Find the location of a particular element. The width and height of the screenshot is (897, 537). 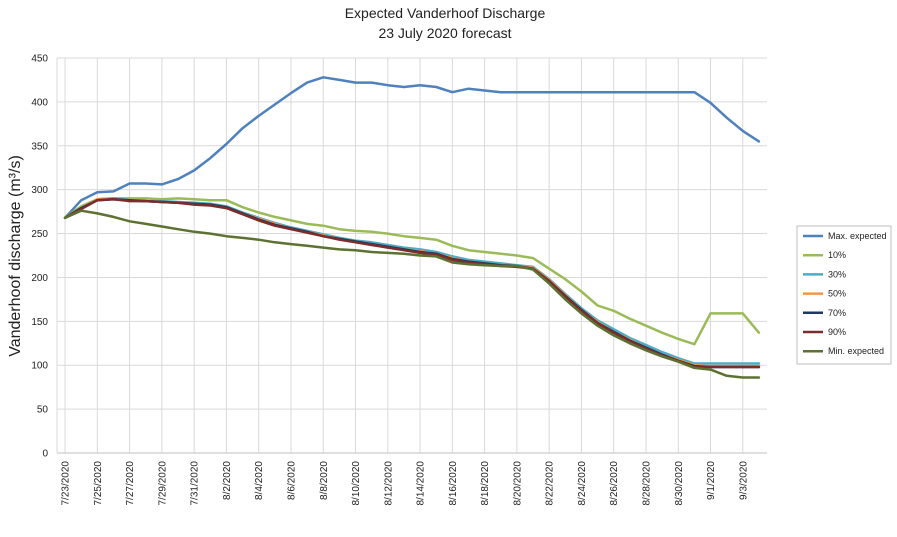

legend-box is located at coordinates (844, 295).